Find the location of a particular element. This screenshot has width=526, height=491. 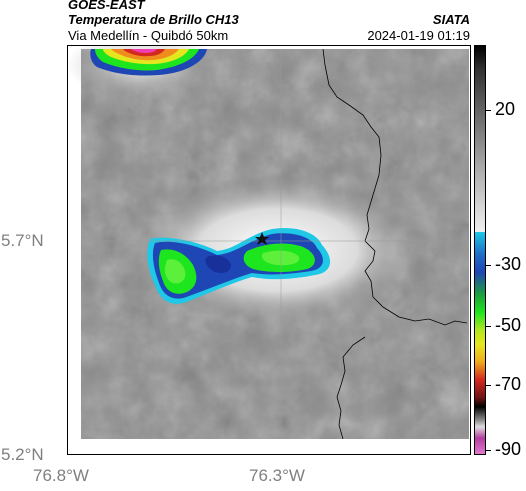

storm-cell-top is located at coordinates (148, 62).